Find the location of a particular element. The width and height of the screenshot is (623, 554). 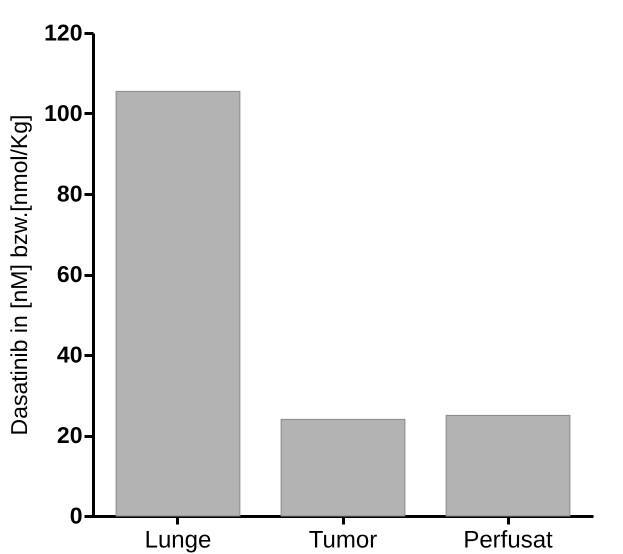

y-tick-label: 80 is located at coordinates (69, 193).